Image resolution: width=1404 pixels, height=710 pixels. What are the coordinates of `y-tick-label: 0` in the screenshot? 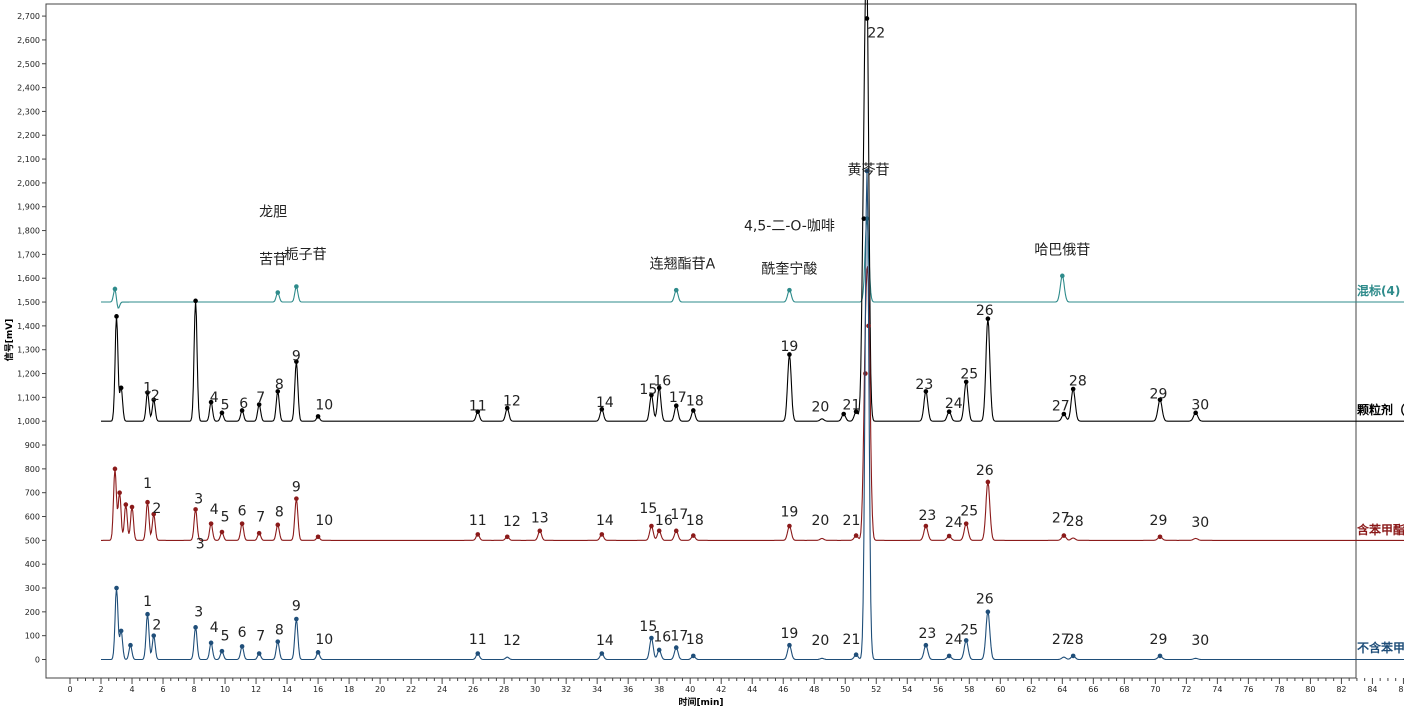 It's located at (37, 660).